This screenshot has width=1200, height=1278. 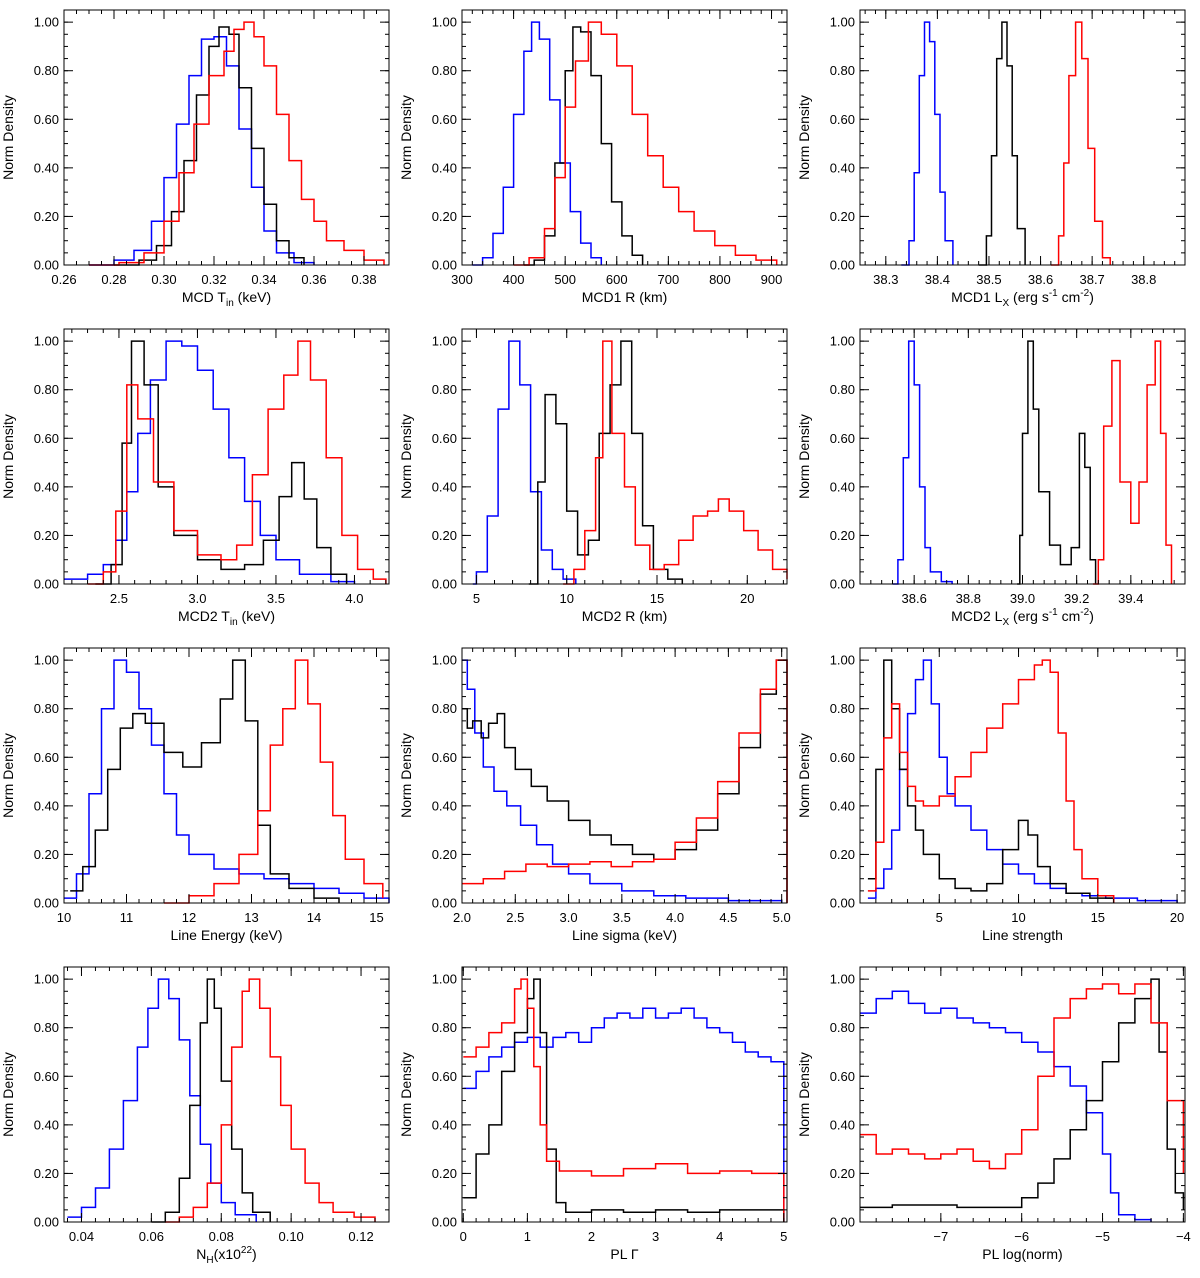 What do you see at coordinates (591, 1236) in the screenshot?
I see `x-tick-label: 2` at bounding box center [591, 1236].